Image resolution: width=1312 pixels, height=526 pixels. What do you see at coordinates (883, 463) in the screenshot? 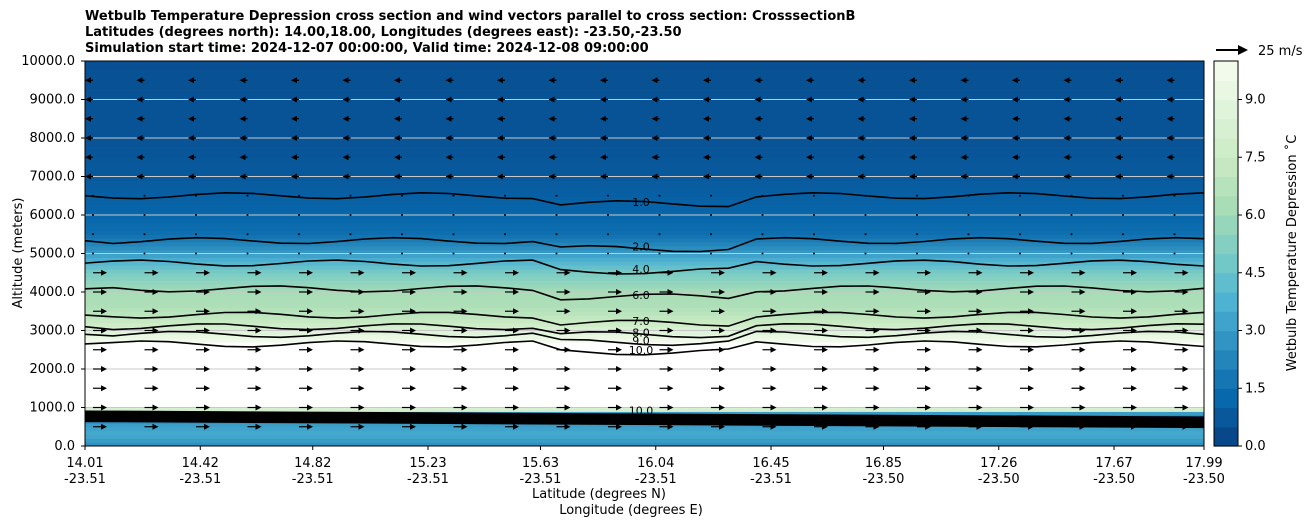
I see `x-tick-label-lat: 16.85` at bounding box center [883, 463].